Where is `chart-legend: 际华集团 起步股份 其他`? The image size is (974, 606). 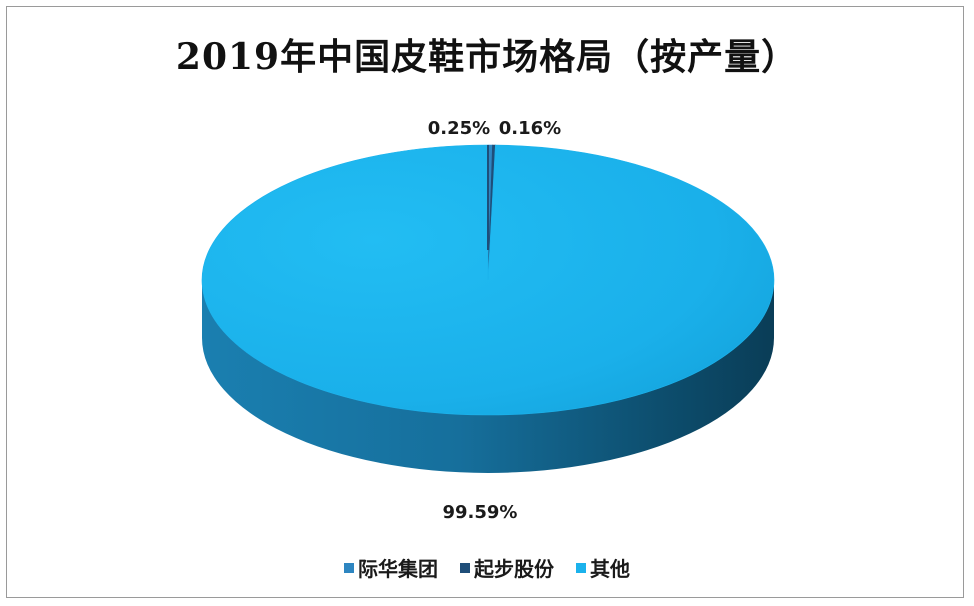 chart-legend: 际华集团 起步股份 其他 is located at coordinates (487, 567).